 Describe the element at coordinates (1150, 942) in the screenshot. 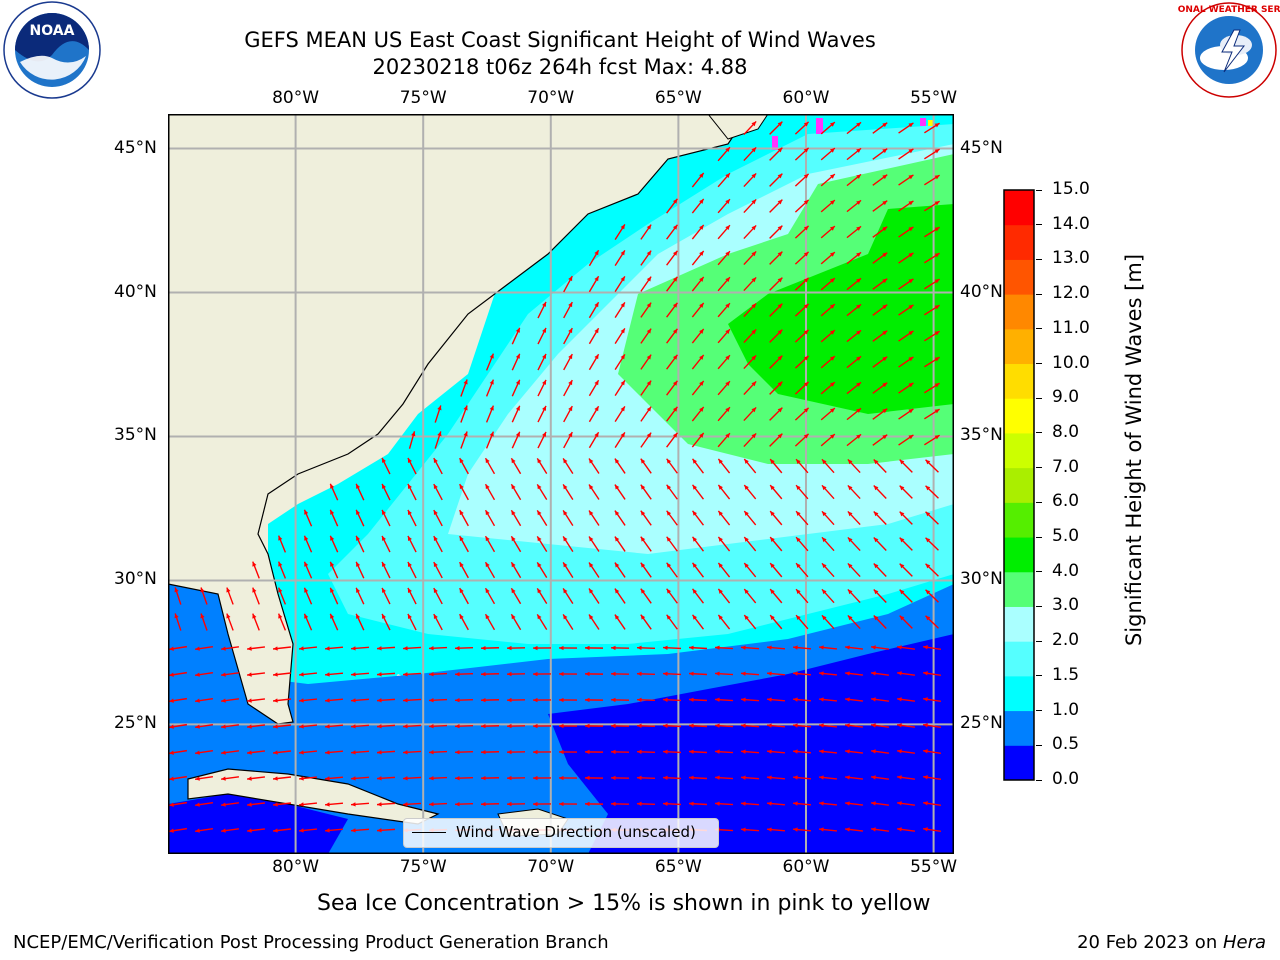

I see `footer-date-text: 20 Feb 2023 on` at that location.